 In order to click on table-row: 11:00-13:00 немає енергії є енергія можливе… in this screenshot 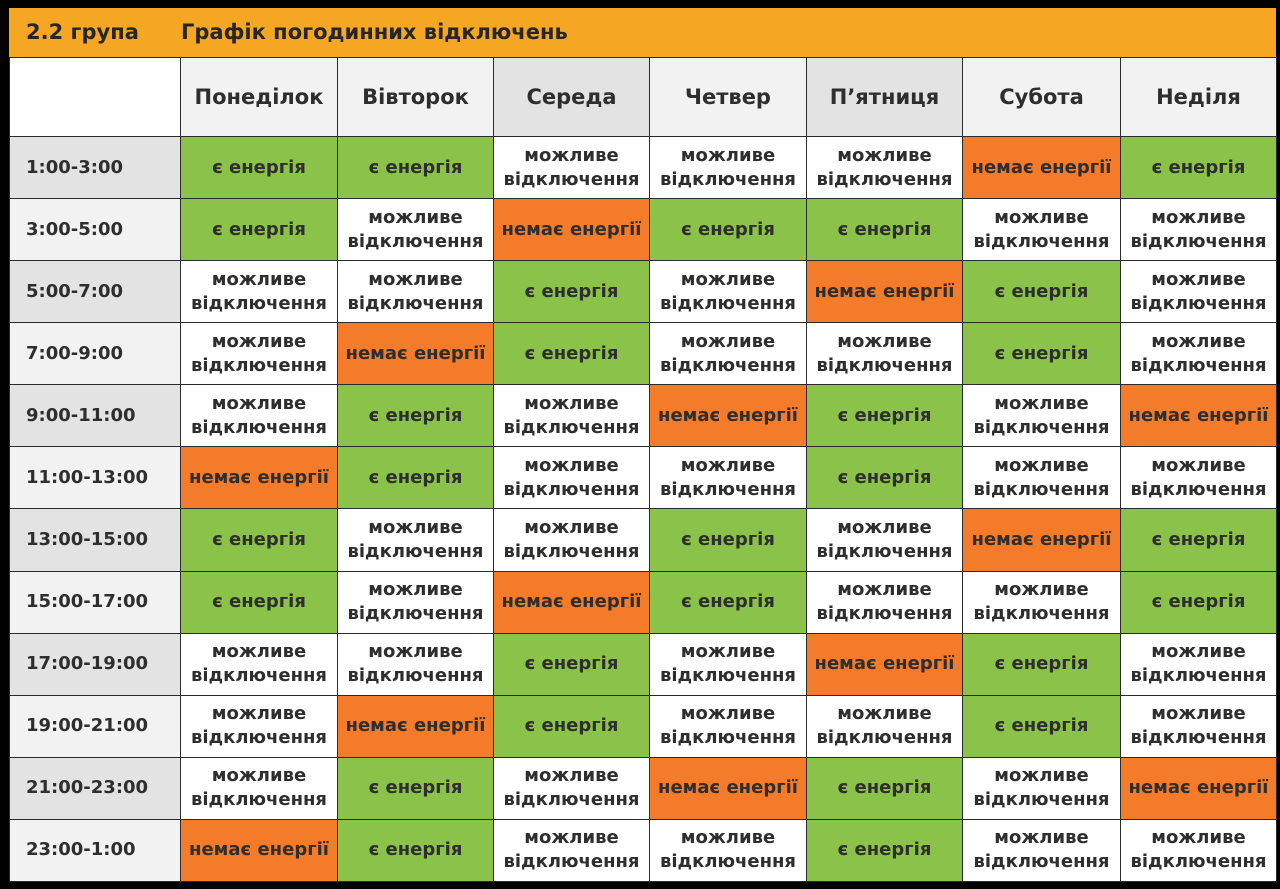, I will do `click(643, 478)`.